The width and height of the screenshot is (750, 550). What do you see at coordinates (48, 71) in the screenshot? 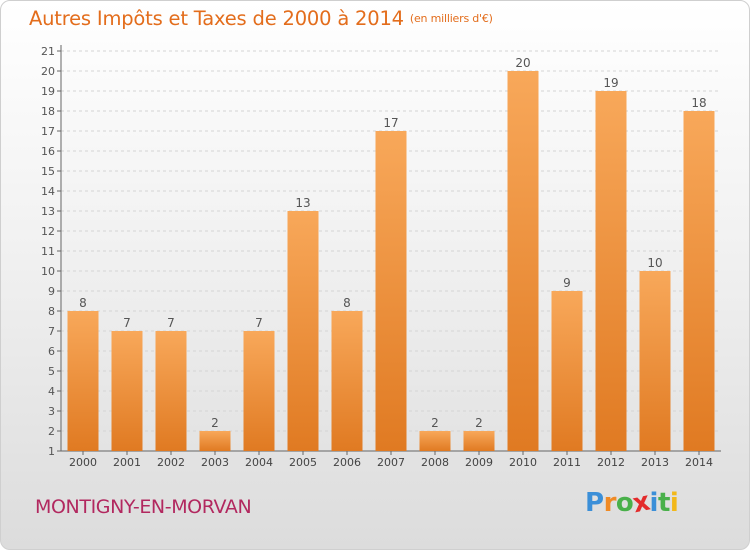
I see `y-tick-label: 20` at bounding box center [48, 71].